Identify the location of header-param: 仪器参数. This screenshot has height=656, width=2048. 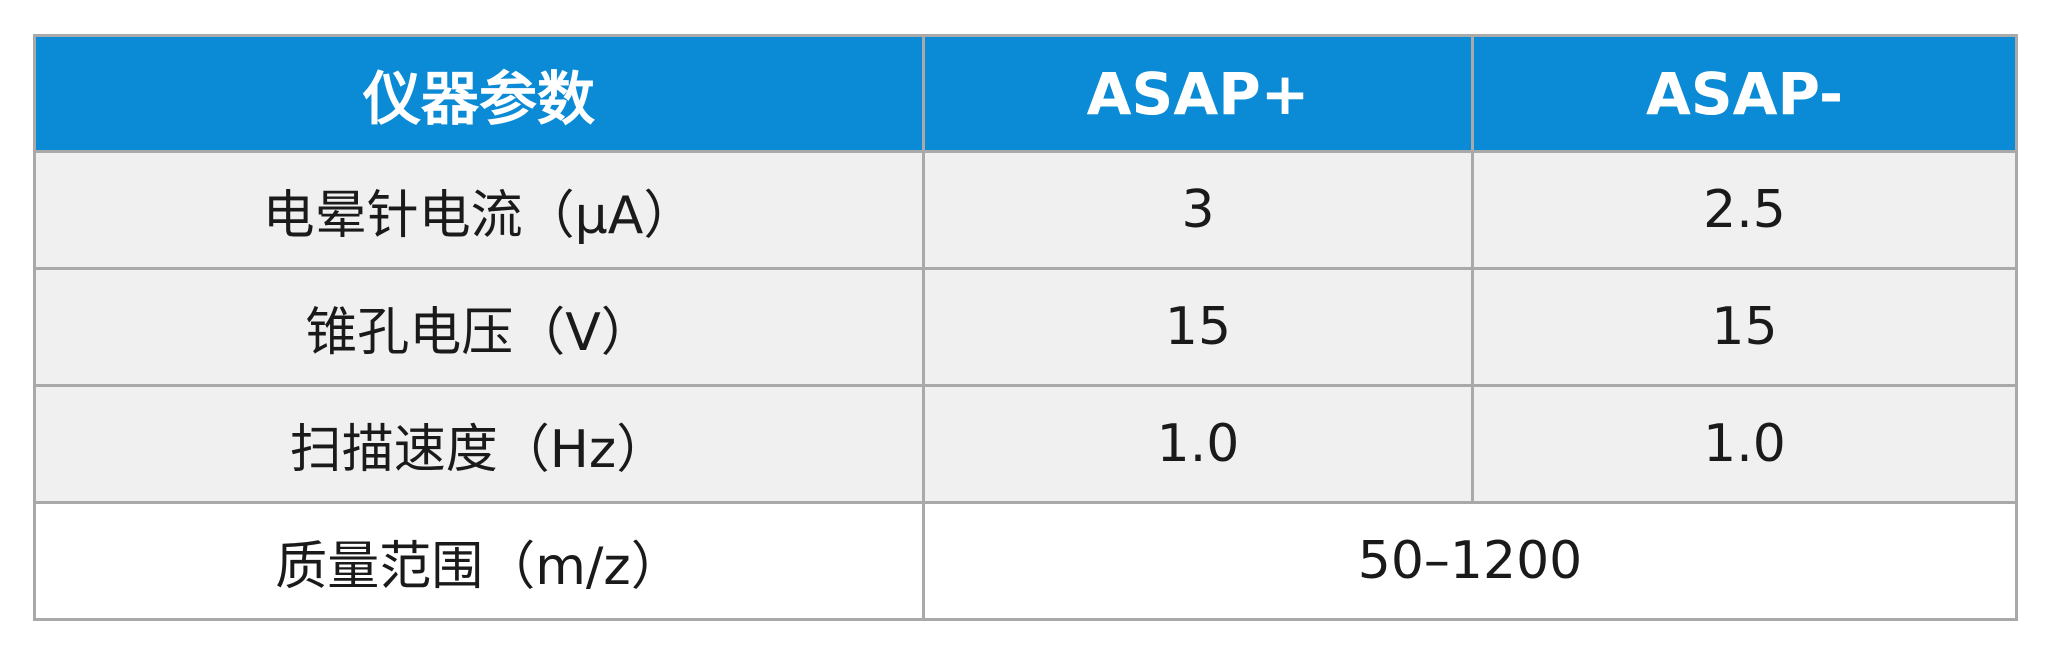
(479, 93).